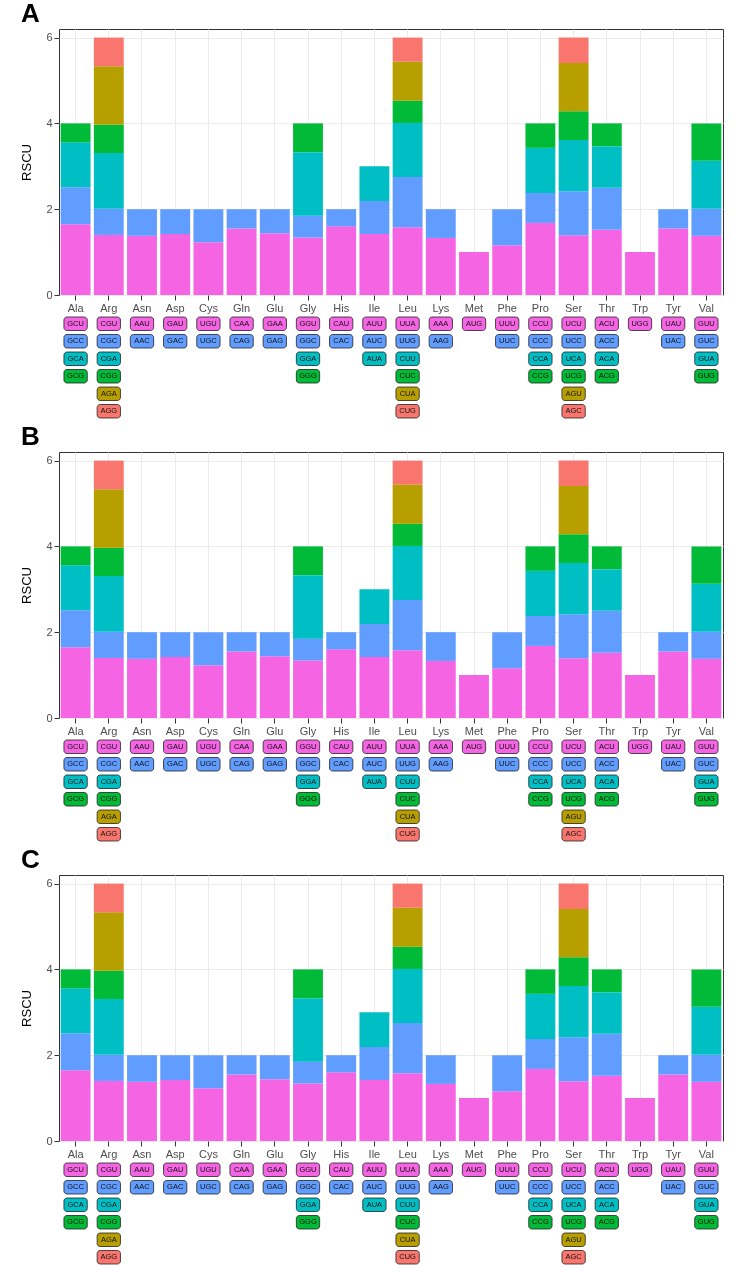  I want to click on x-tick-label: Phe, so click(507, 1153).